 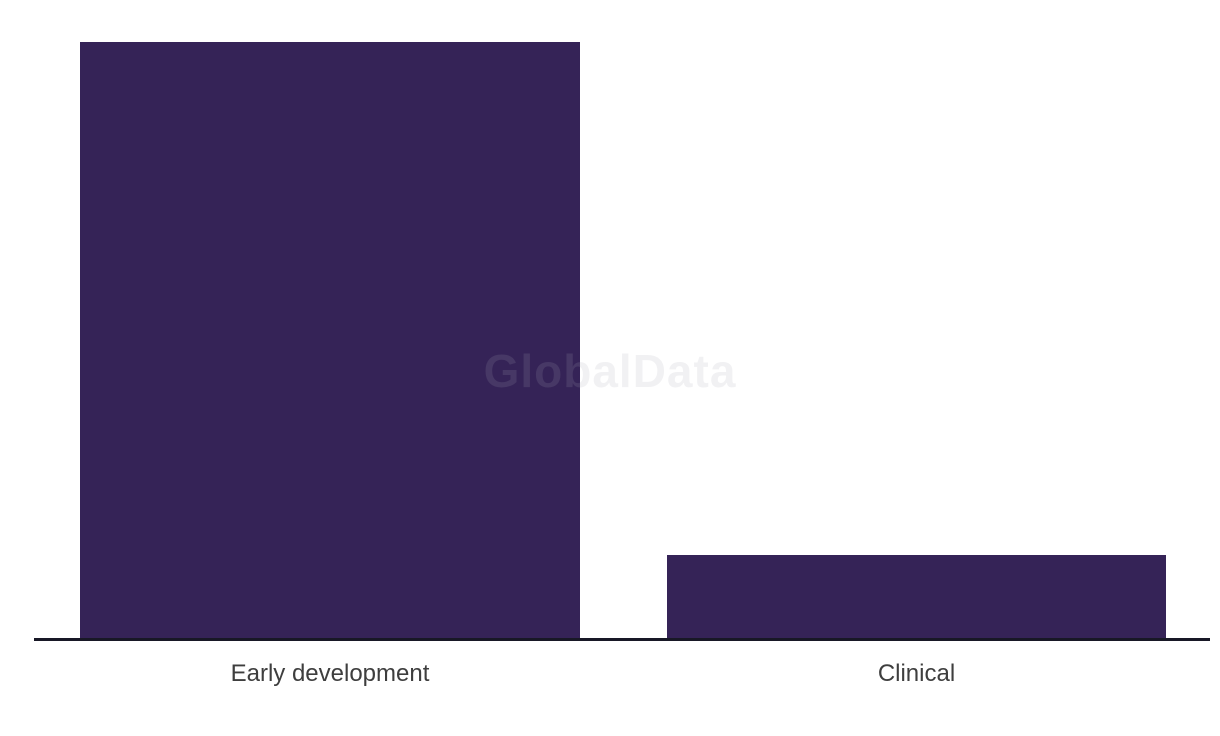 What do you see at coordinates (916, 673) in the screenshot?
I see `x-axis-label-clinical: Clinical` at bounding box center [916, 673].